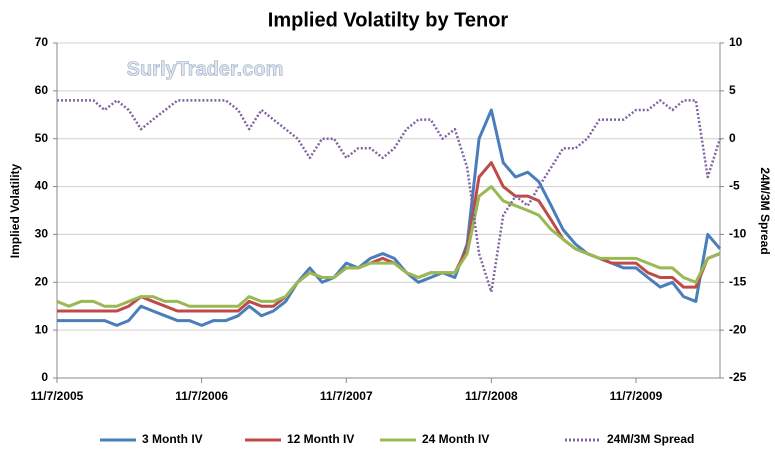 Image resolution: width=775 pixels, height=467 pixels. I want to click on legend-label: 3 Month IV, so click(172, 439).